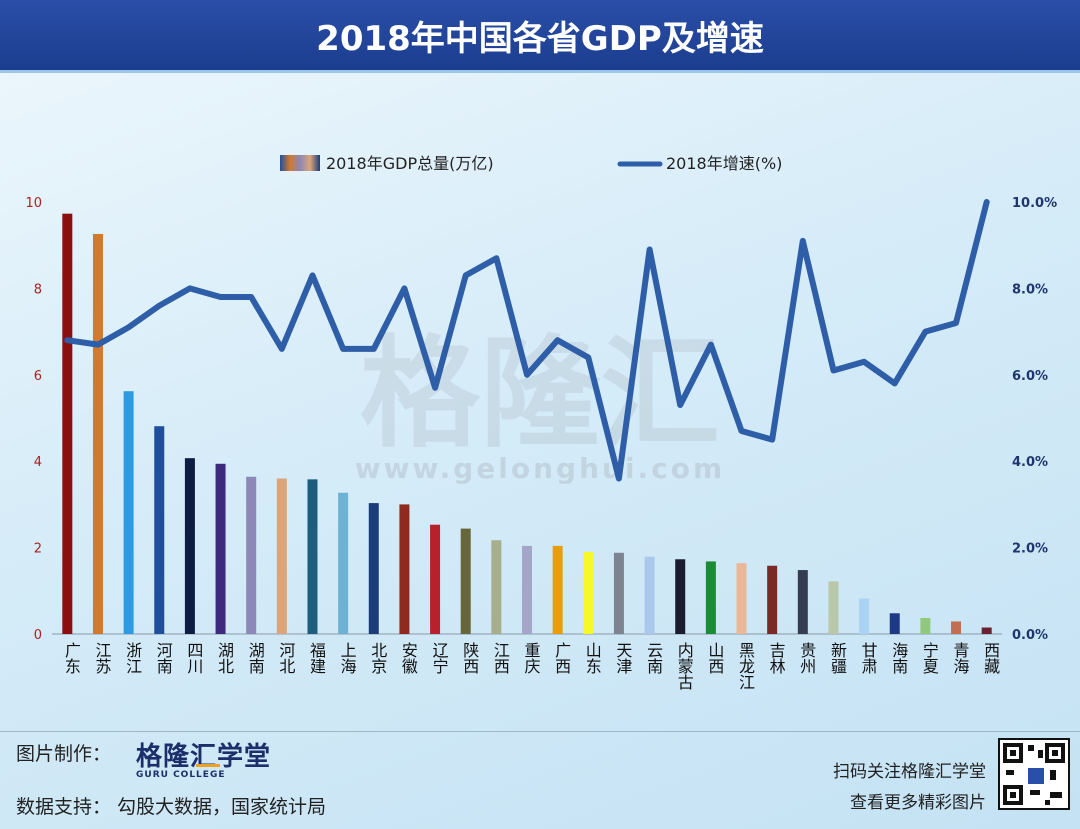 This screenshot has width=1080, height=829. What do you see at coordinates (714, 658) in the screenshot?
I see `x-tick-label: 山西` at bounding box center [714, 658].